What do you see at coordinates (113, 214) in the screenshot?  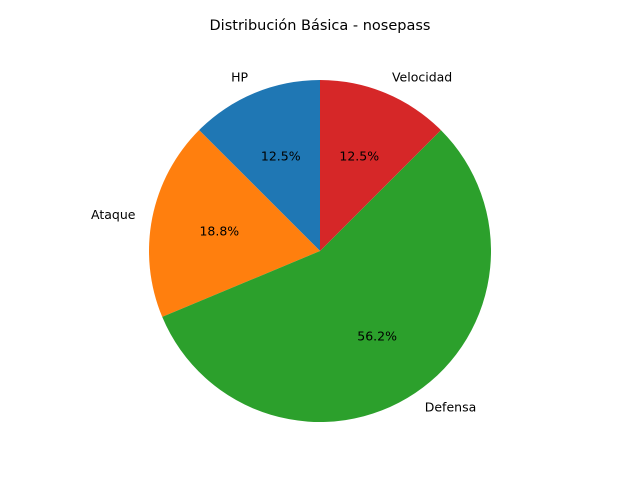 I see `slice-label-ataque: Ataque` at bounding box center [113, 214].